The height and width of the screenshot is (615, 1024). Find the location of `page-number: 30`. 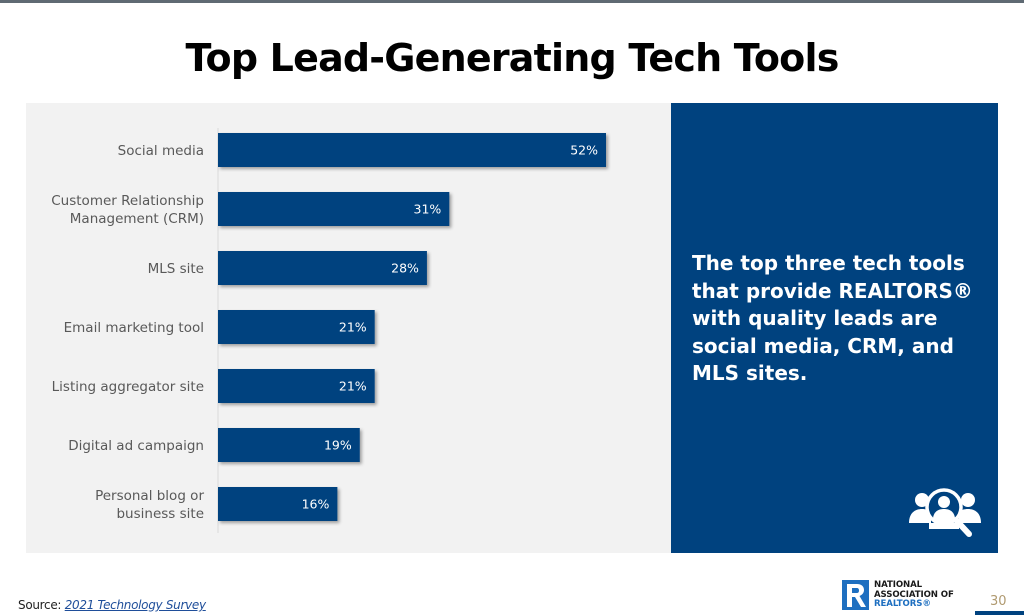

page-number: 30 is located at coordinates (998, 601).